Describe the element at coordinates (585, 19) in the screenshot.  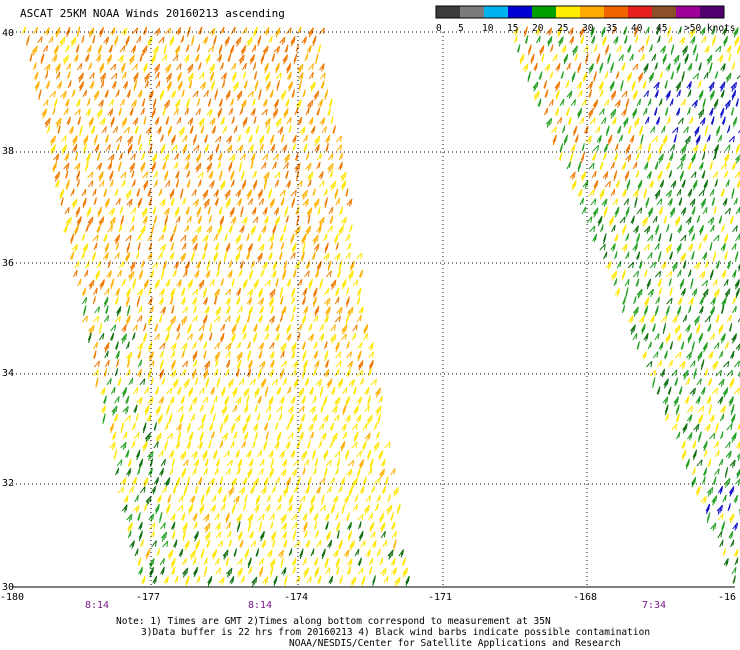
I see `color-legend: 0 5 10 15 20 25 30 35 40 45 >50 knots` at that location.